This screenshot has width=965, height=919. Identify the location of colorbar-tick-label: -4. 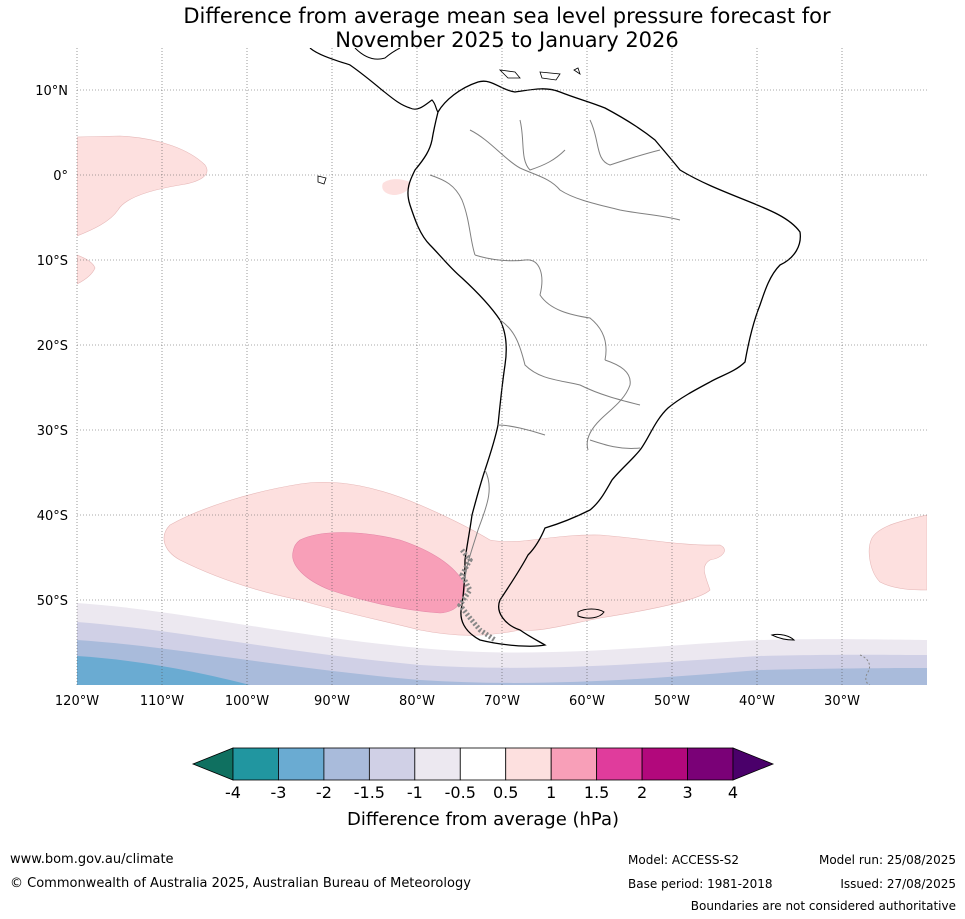
(233, 792).